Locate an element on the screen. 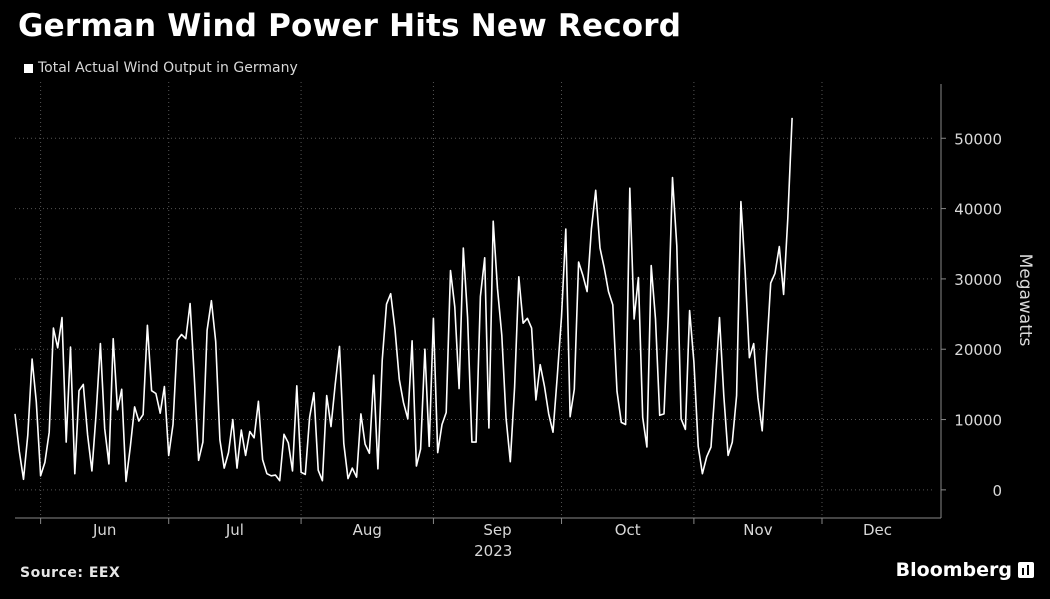 Image resolution: width=1050 pixels, height=599 pixels. legend: Total Actual Wind Output in Germany is located at coordinates (161, 68).